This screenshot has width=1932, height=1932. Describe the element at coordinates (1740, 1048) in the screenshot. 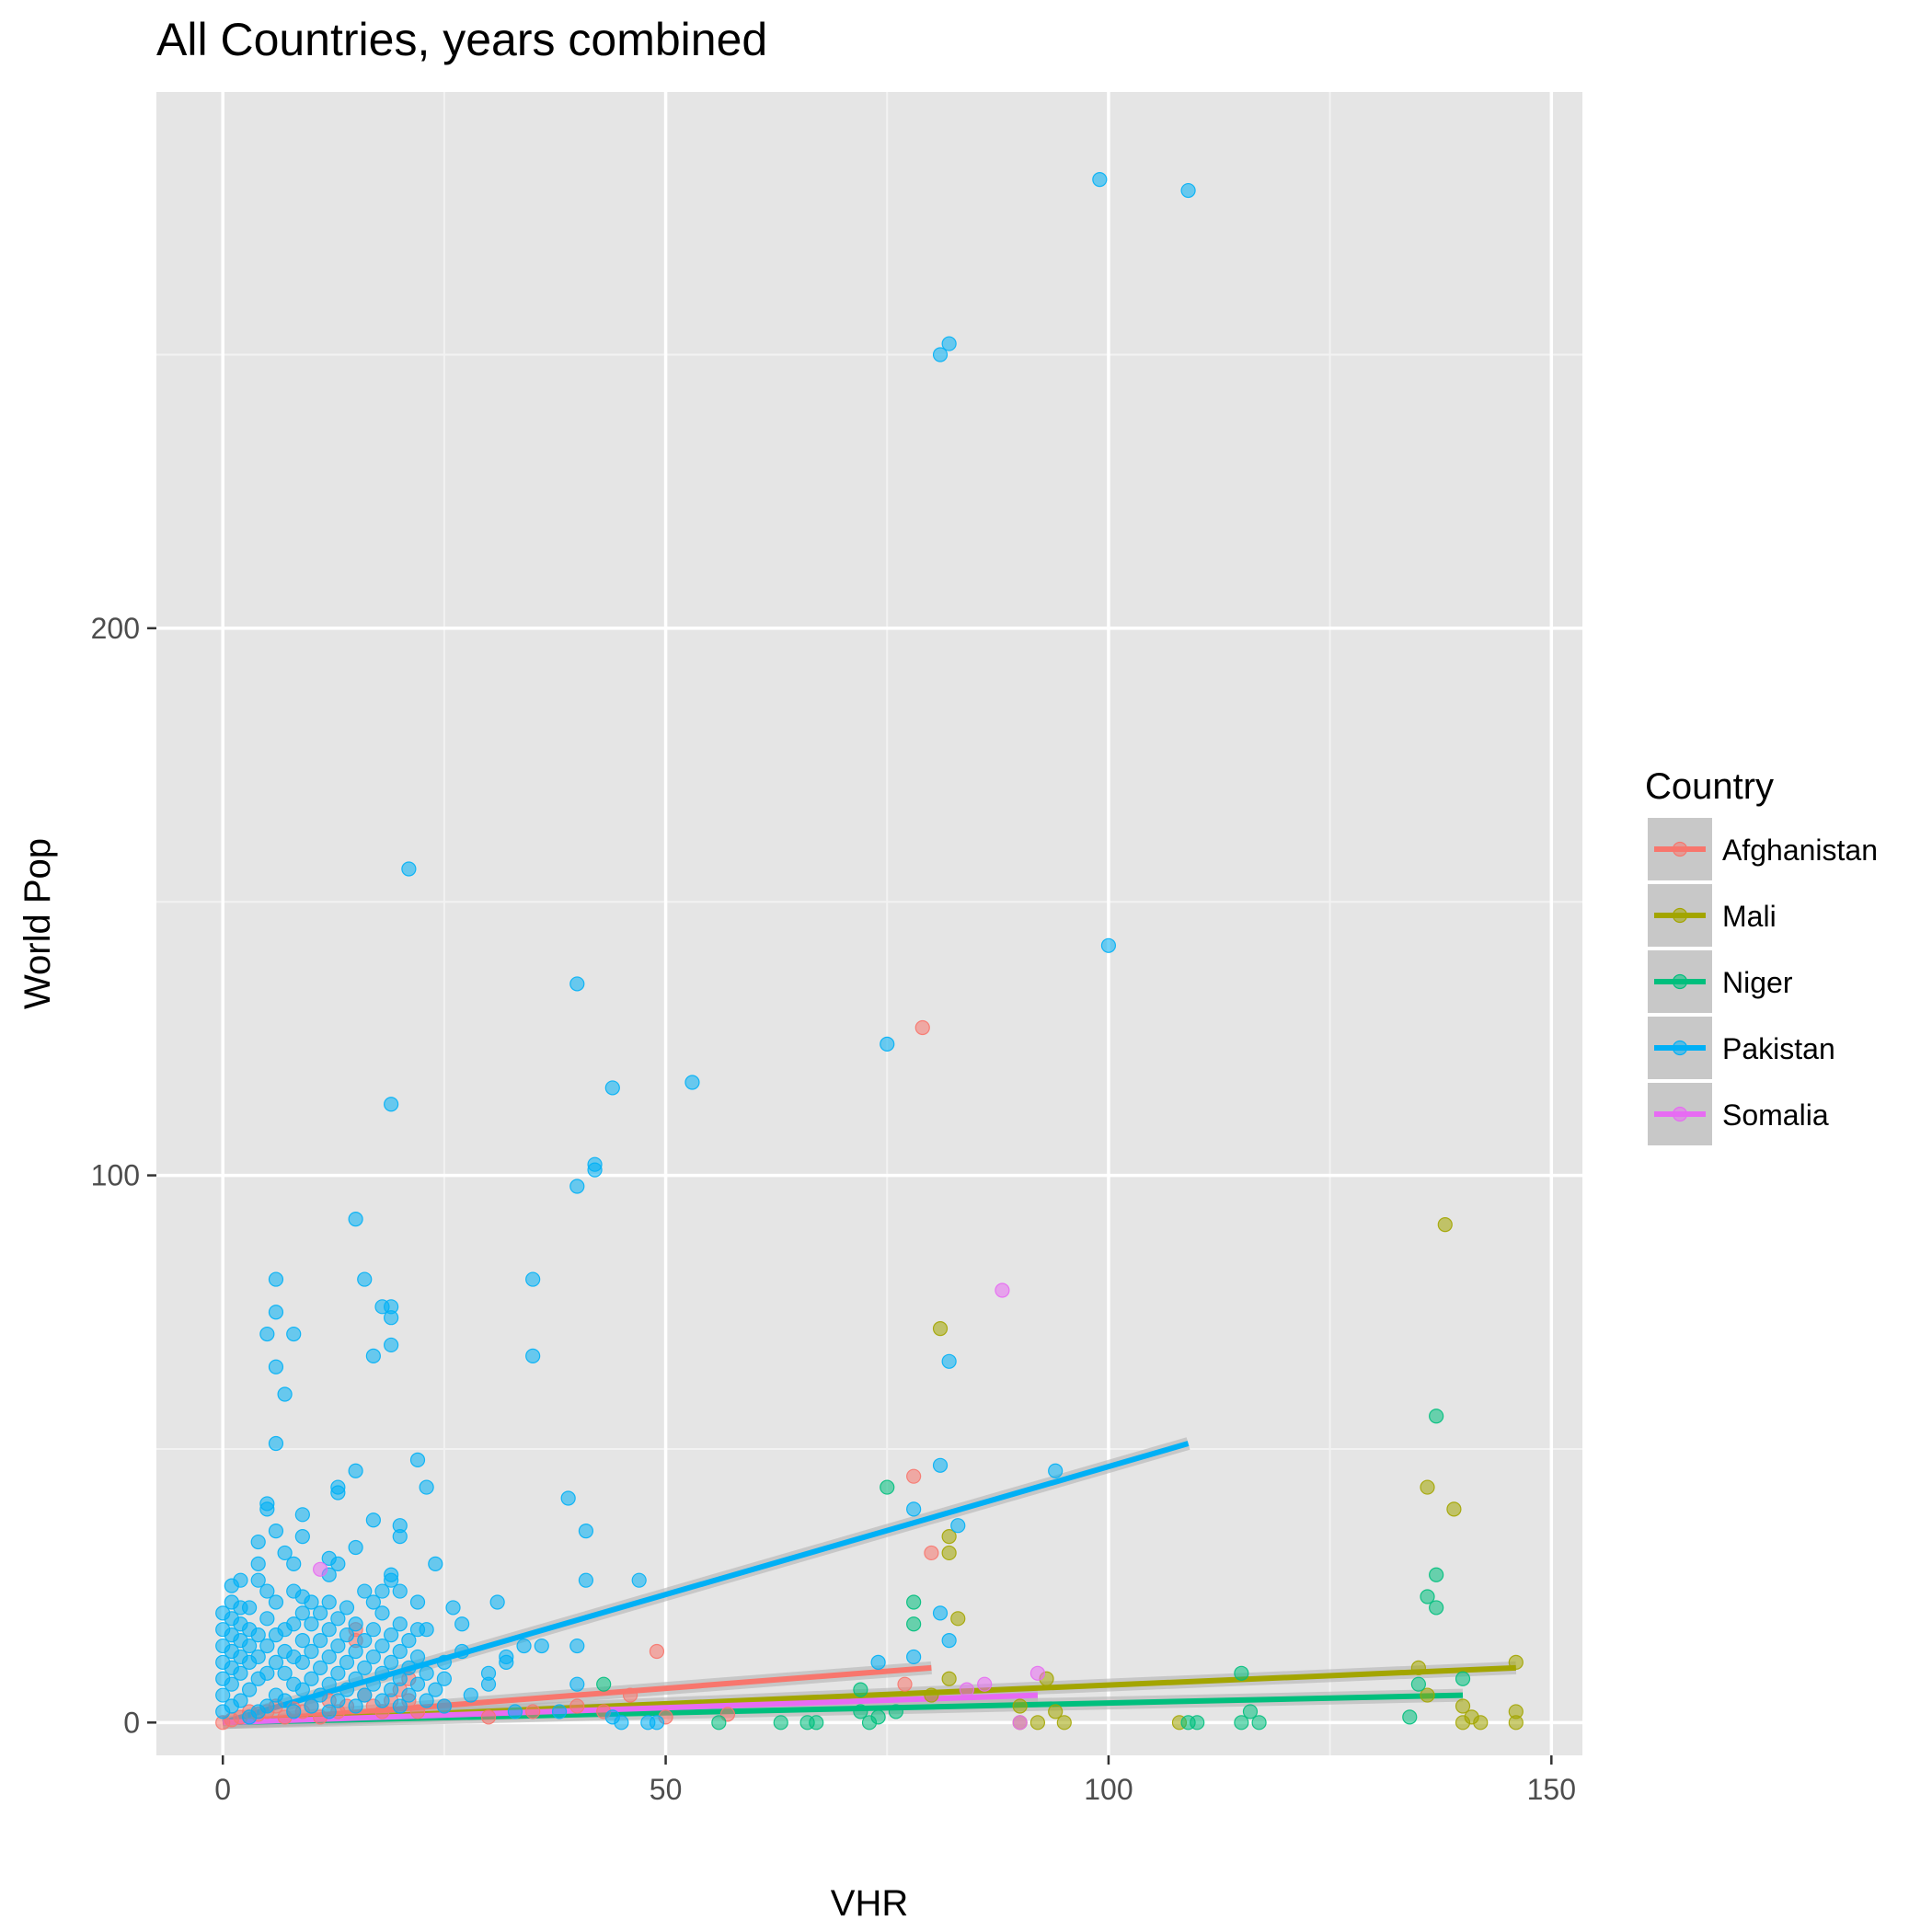

I see `legend-item-pakistan: Pakistan` at that location.